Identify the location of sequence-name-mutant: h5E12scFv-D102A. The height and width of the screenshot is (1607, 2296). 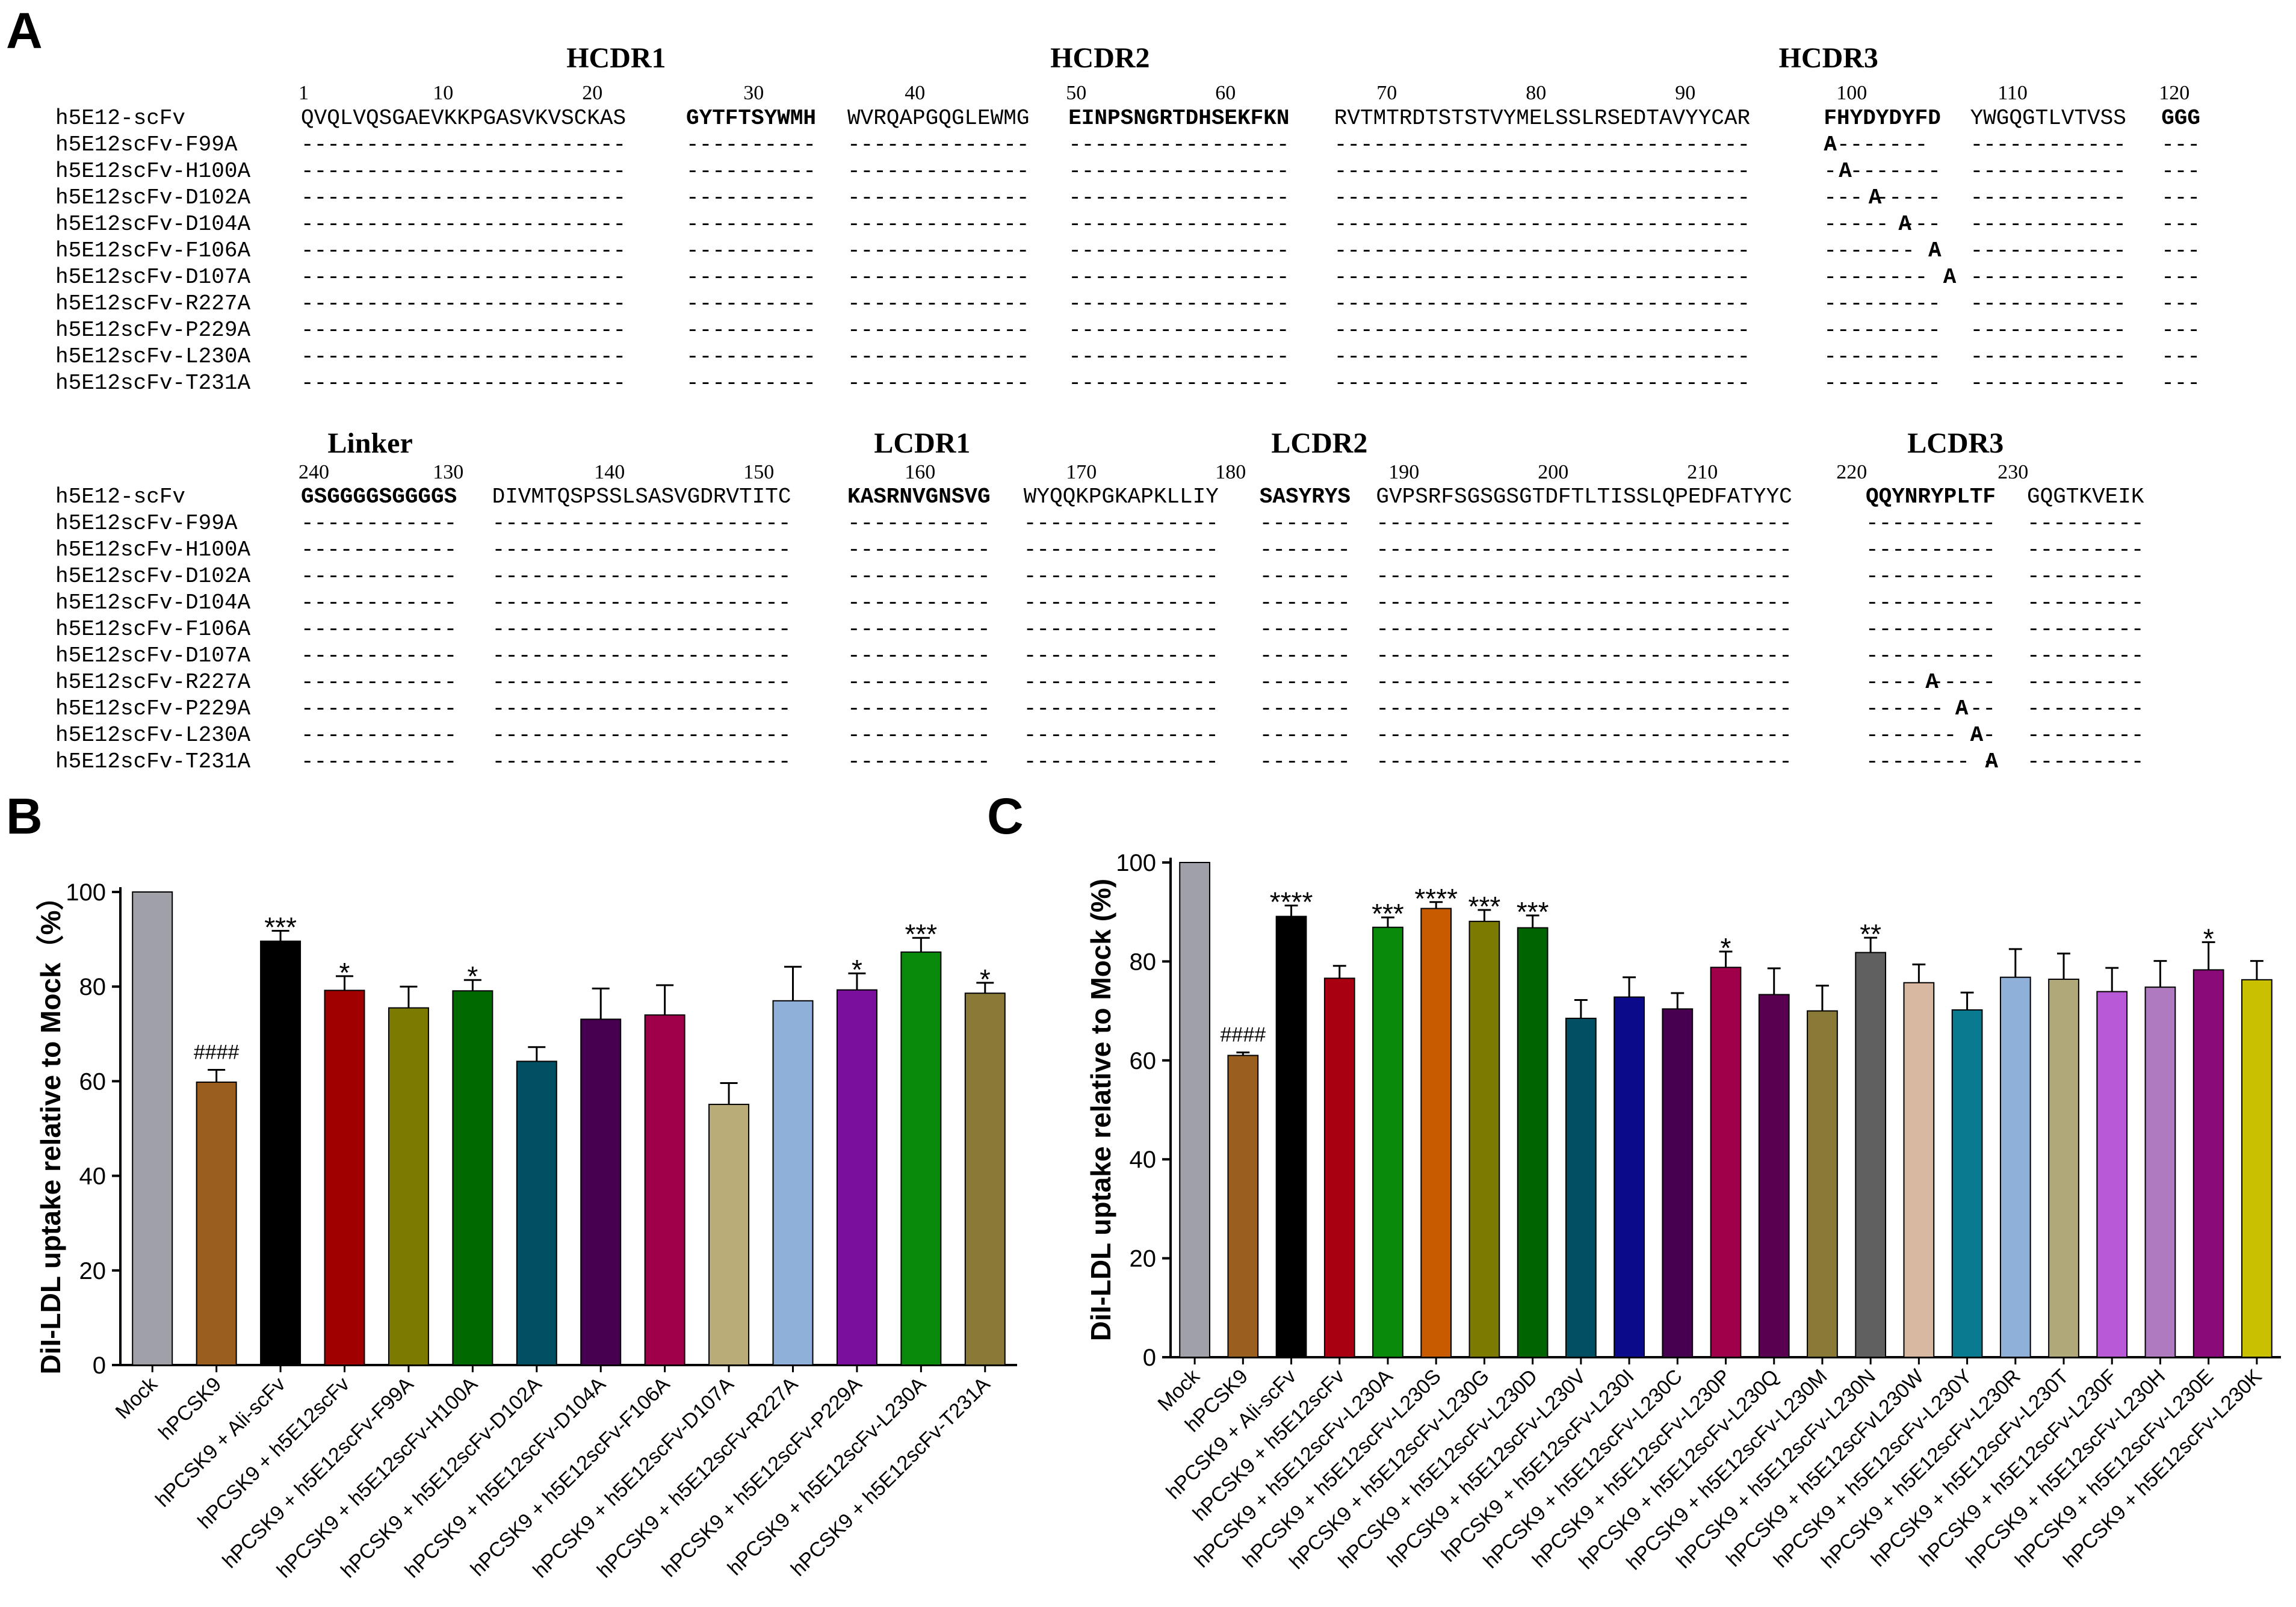
(153, 197).